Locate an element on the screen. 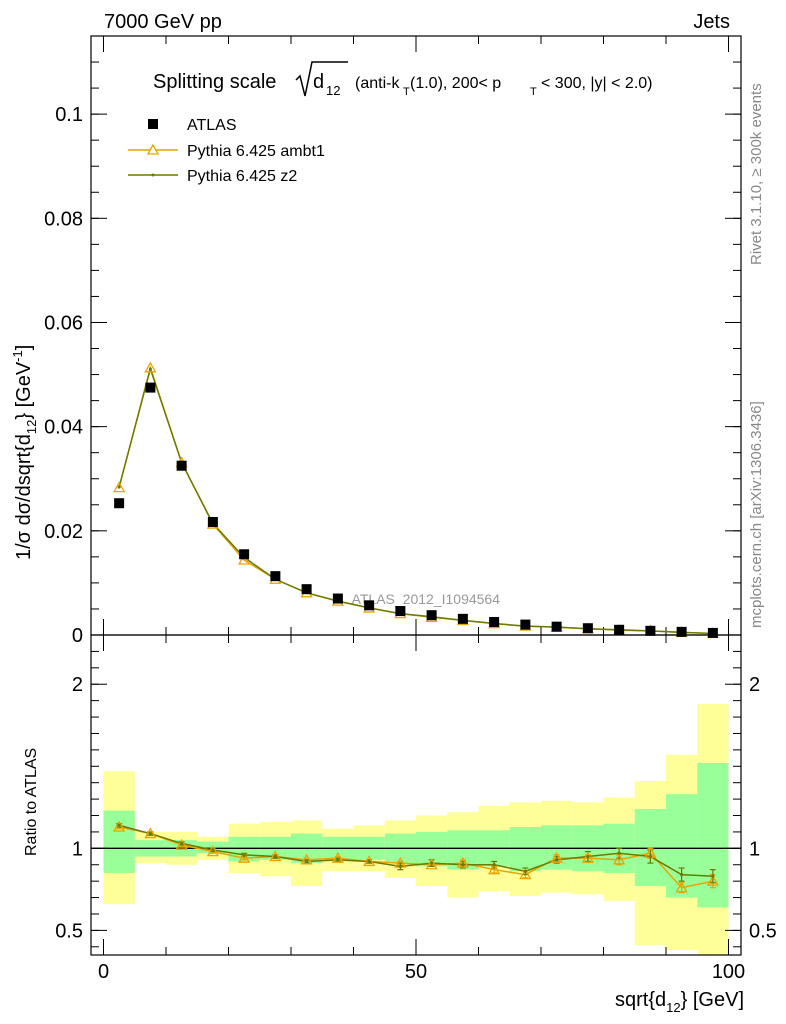 Image resolution: width=786 pixels, height=1024 pixels. ratio-line-pythia-ambt1 is located at coordinates (416, 857).